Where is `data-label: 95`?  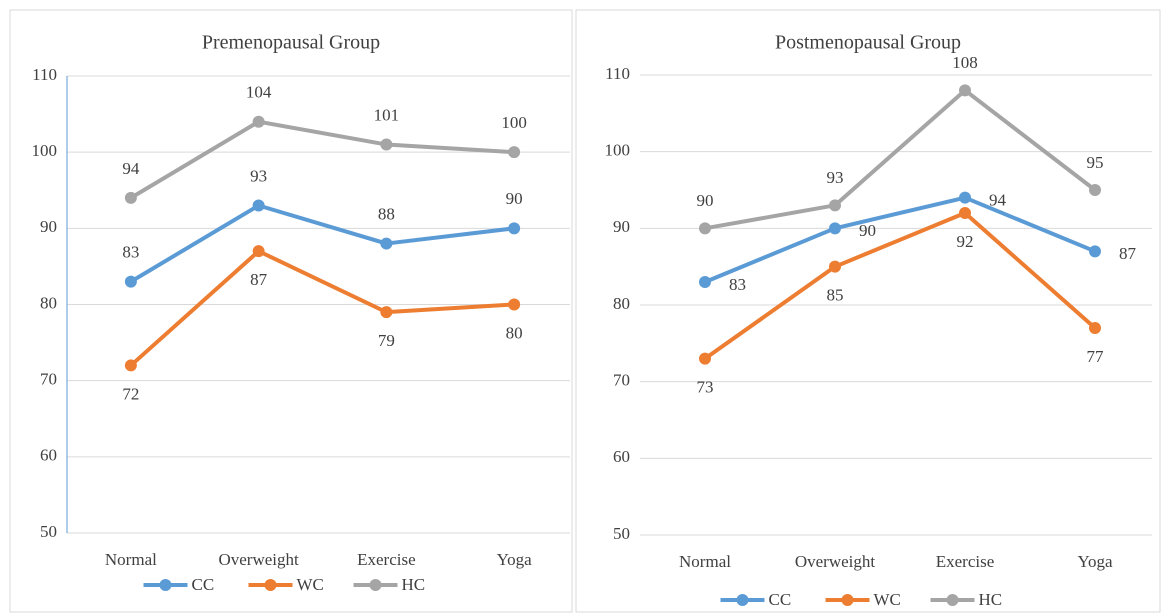
data-label: 95 is located at coordinates (1095, 162).